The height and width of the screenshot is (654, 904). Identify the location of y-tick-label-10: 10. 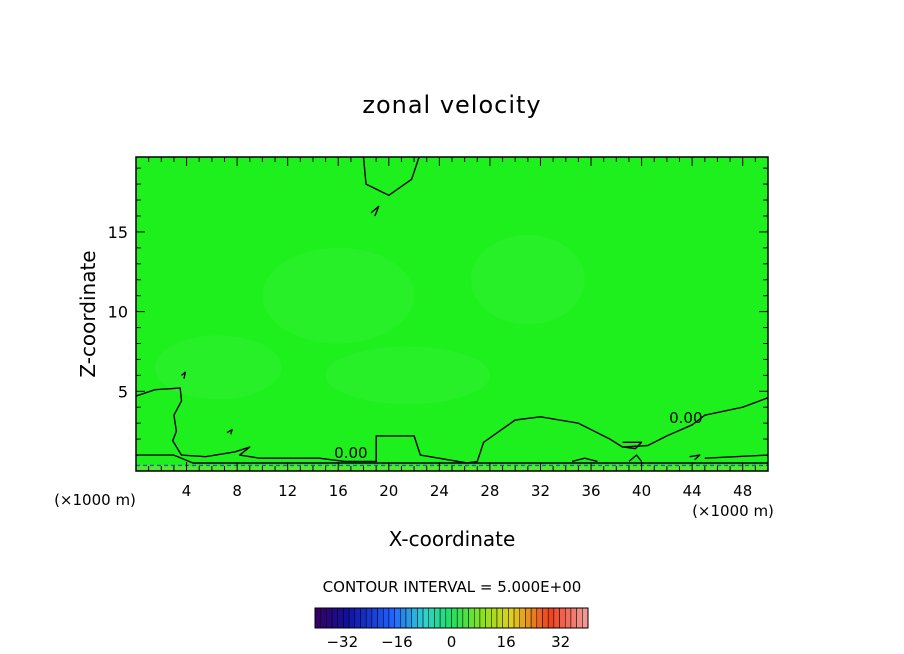
(118, 312).